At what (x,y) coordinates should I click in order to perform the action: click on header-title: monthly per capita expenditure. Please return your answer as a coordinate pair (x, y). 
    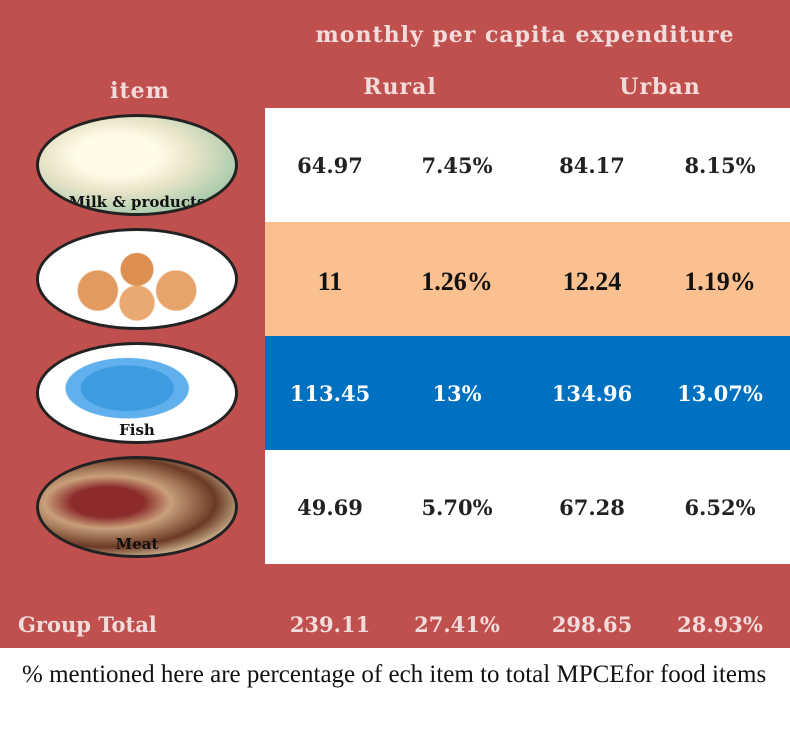
    Looking at the image, I should click on (525, 35).